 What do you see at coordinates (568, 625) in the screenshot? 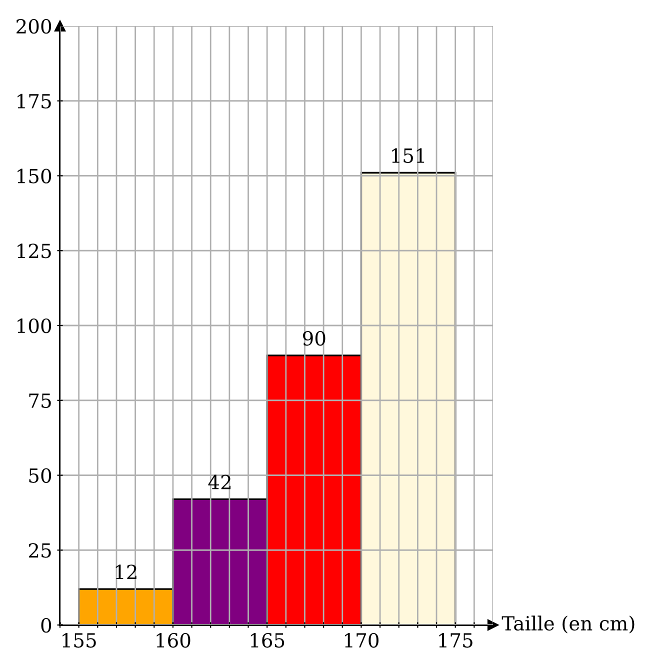
I see `x-axis-title: Taille (en cm)` at bounding box center [568, 625].